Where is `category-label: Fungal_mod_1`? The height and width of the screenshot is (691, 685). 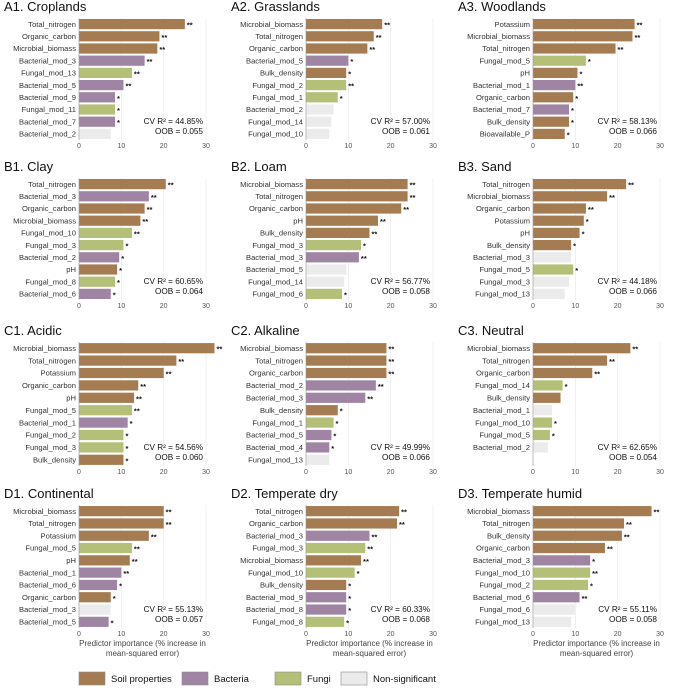 category-label: Fungal_mod_1 is located at coordinates (277, 422).